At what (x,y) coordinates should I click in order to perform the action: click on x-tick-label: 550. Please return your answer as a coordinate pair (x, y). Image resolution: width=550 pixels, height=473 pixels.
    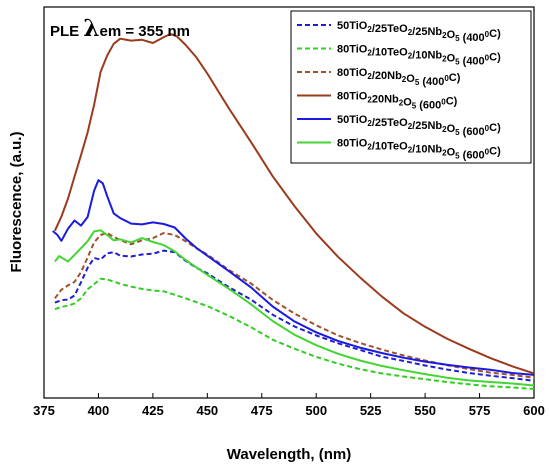
    Looking at the image, I should click on (425, 410).